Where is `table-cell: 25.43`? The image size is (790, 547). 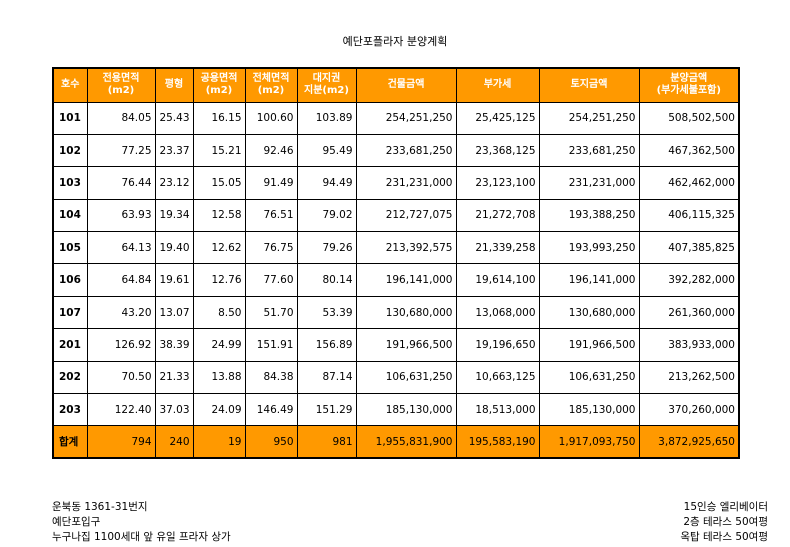 table-cell: 25.43 is located at coordinates (174, 118).